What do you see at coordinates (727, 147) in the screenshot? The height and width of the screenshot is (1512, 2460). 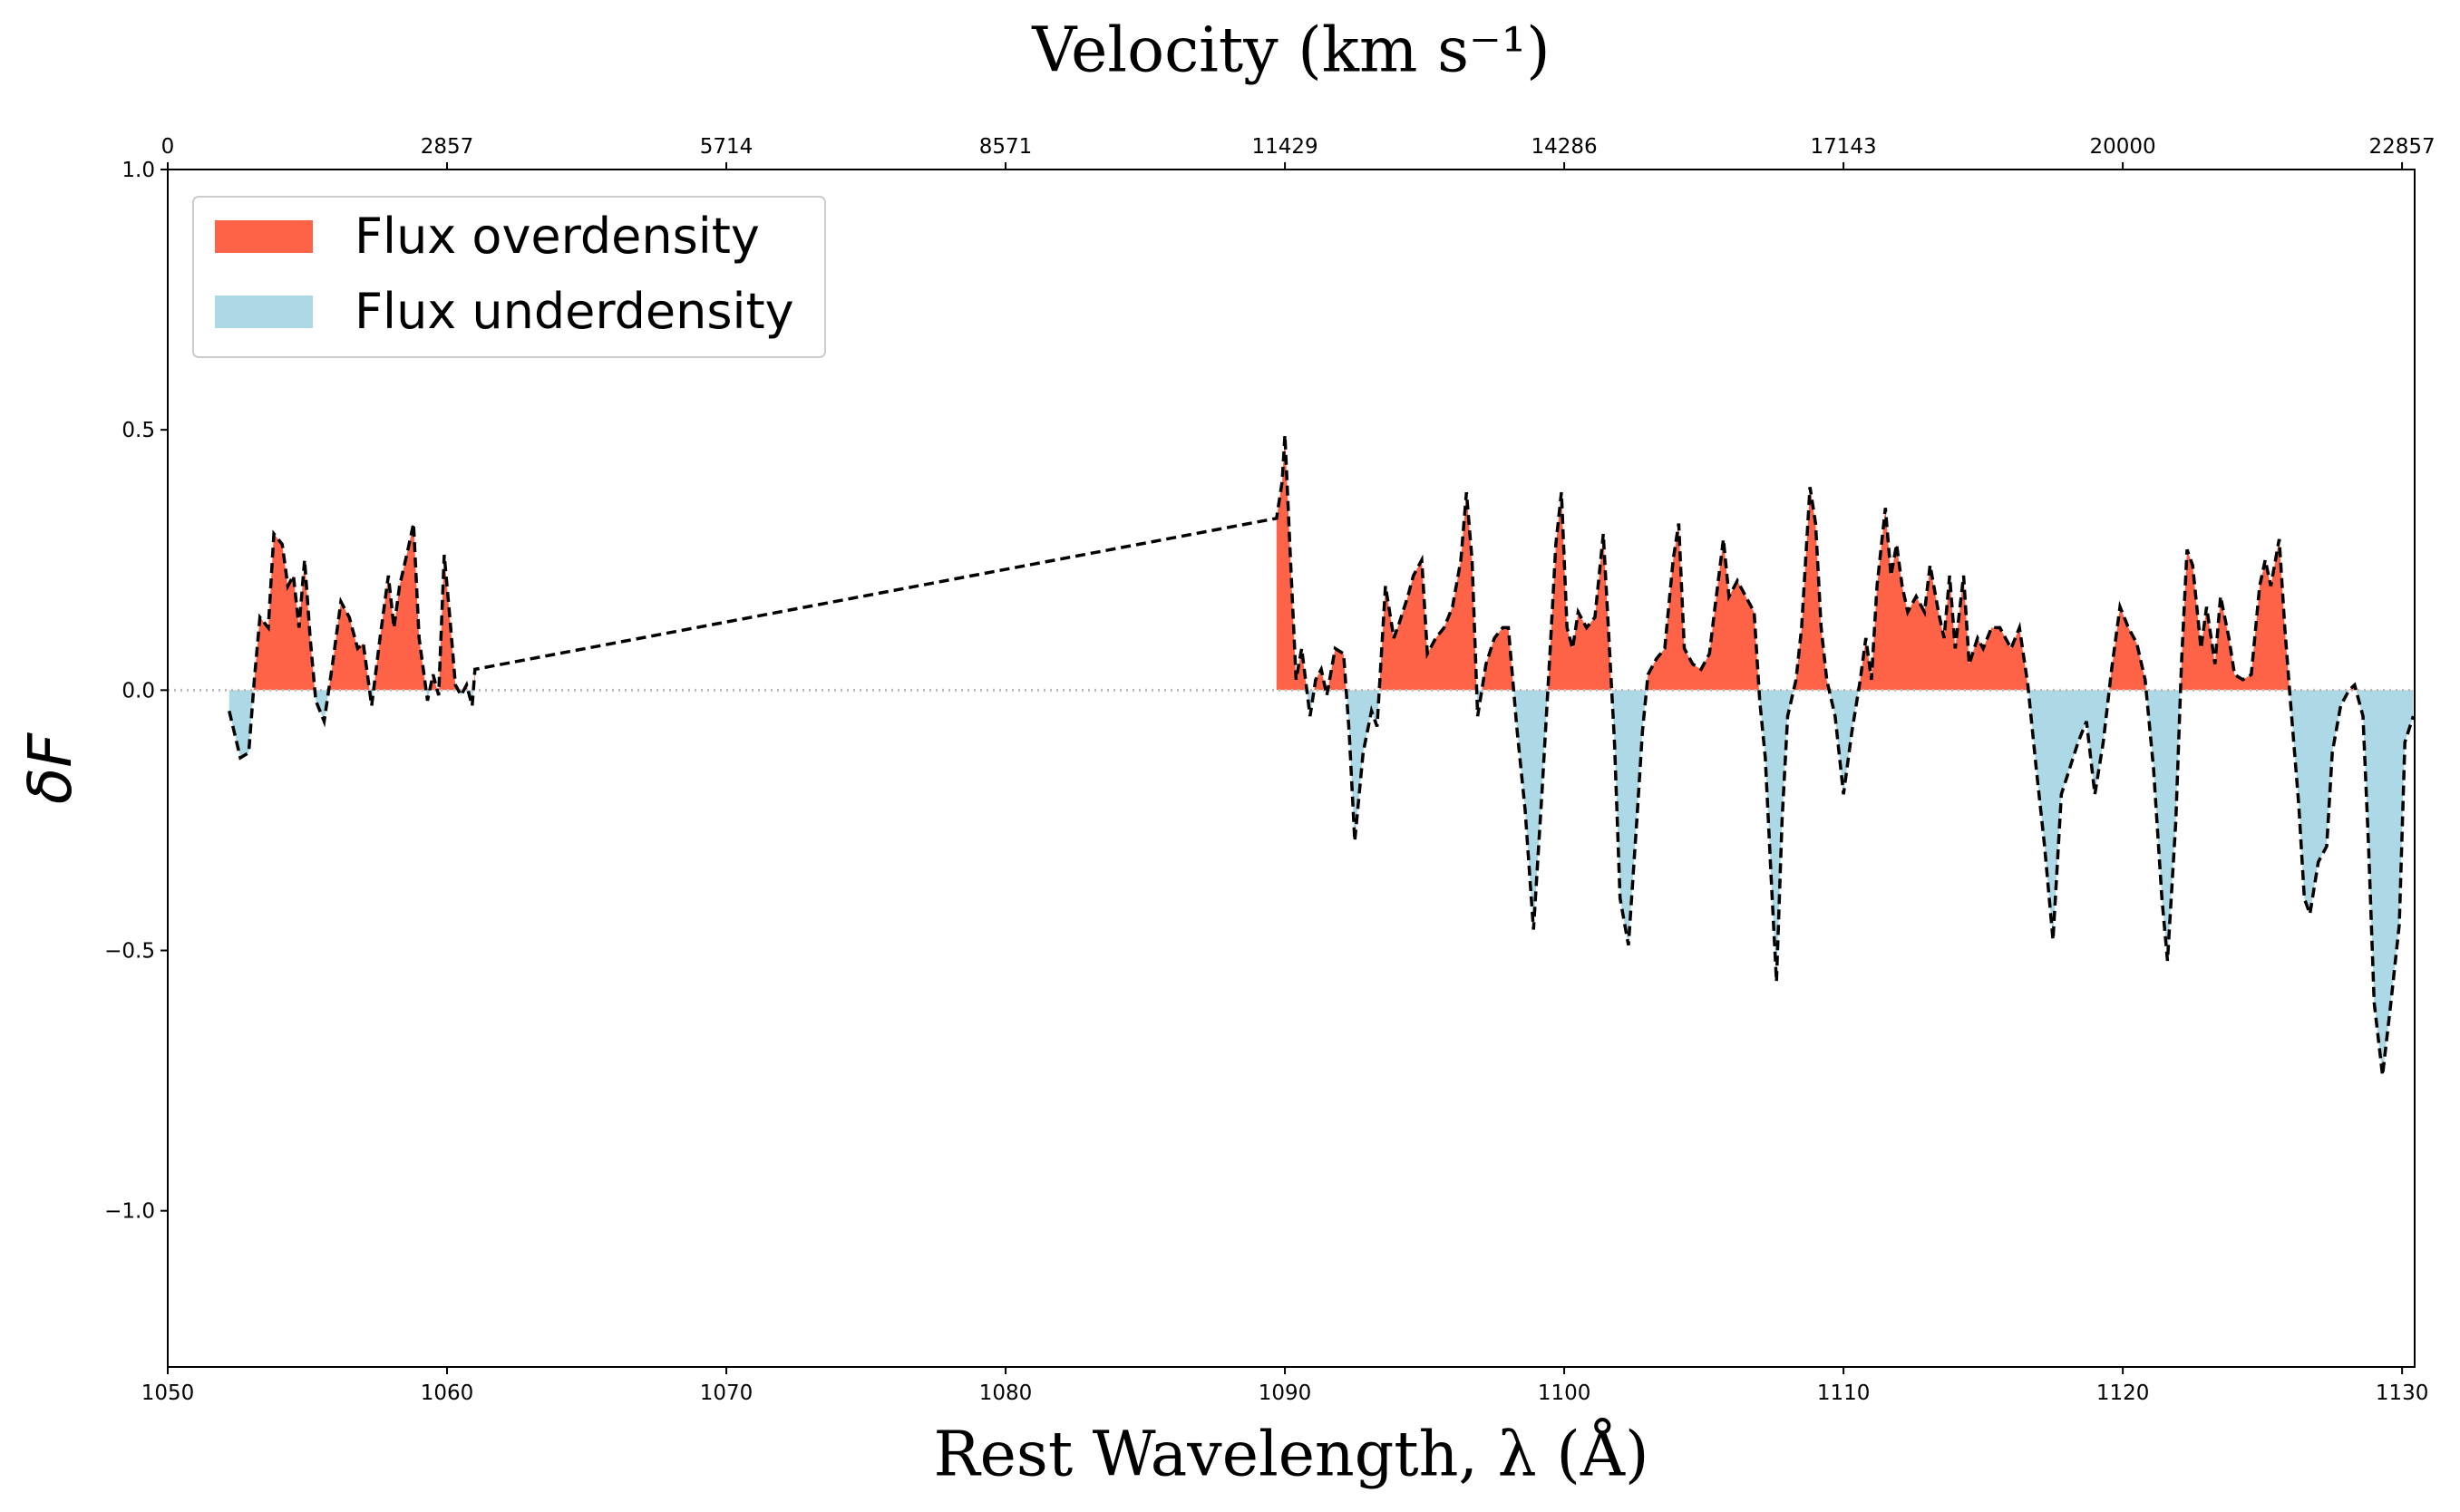 I see `x2-tick-label: 5714` at bounding box center [727, 147].